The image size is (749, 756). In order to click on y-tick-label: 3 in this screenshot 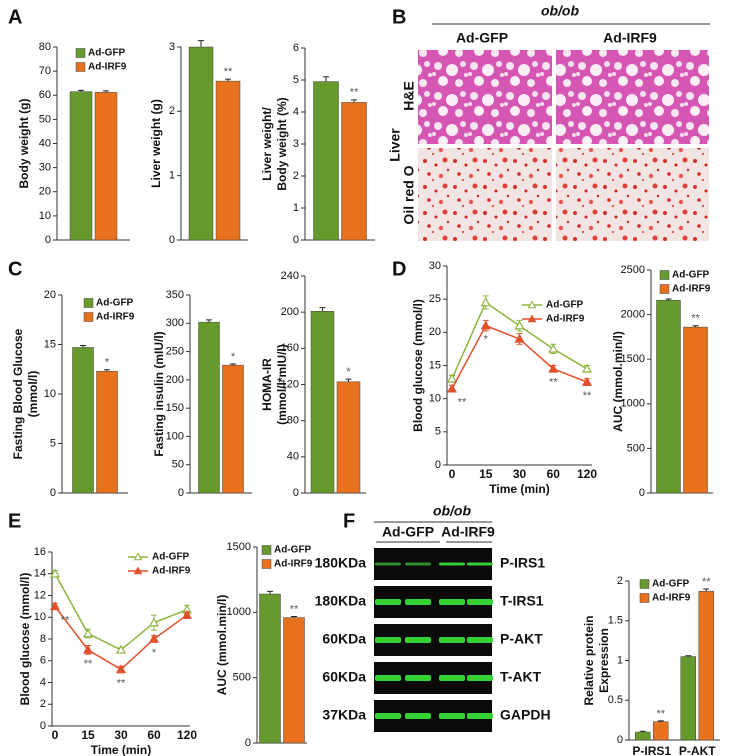, I will do `click(172, 47)`.